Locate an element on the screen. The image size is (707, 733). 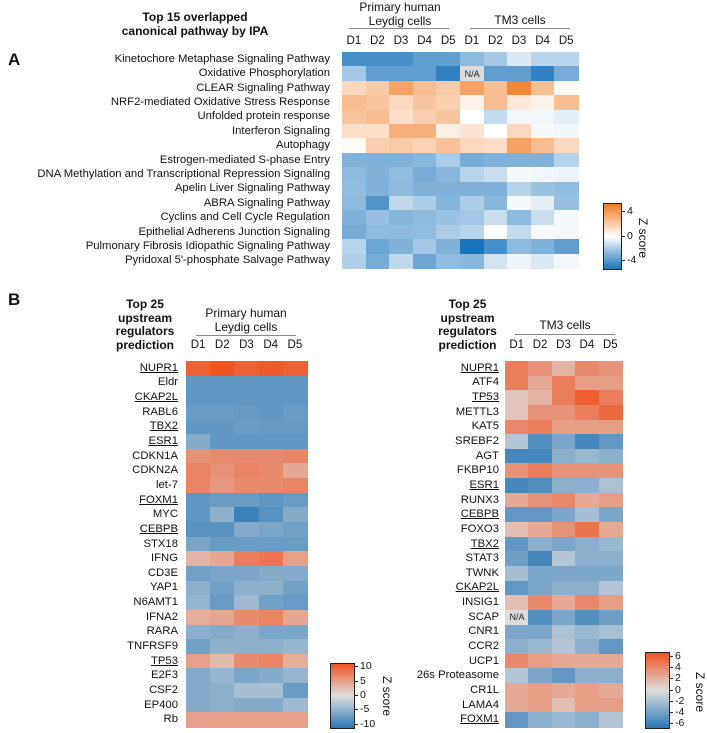
row-label: ATF4 is located at coordinates (485, 382).